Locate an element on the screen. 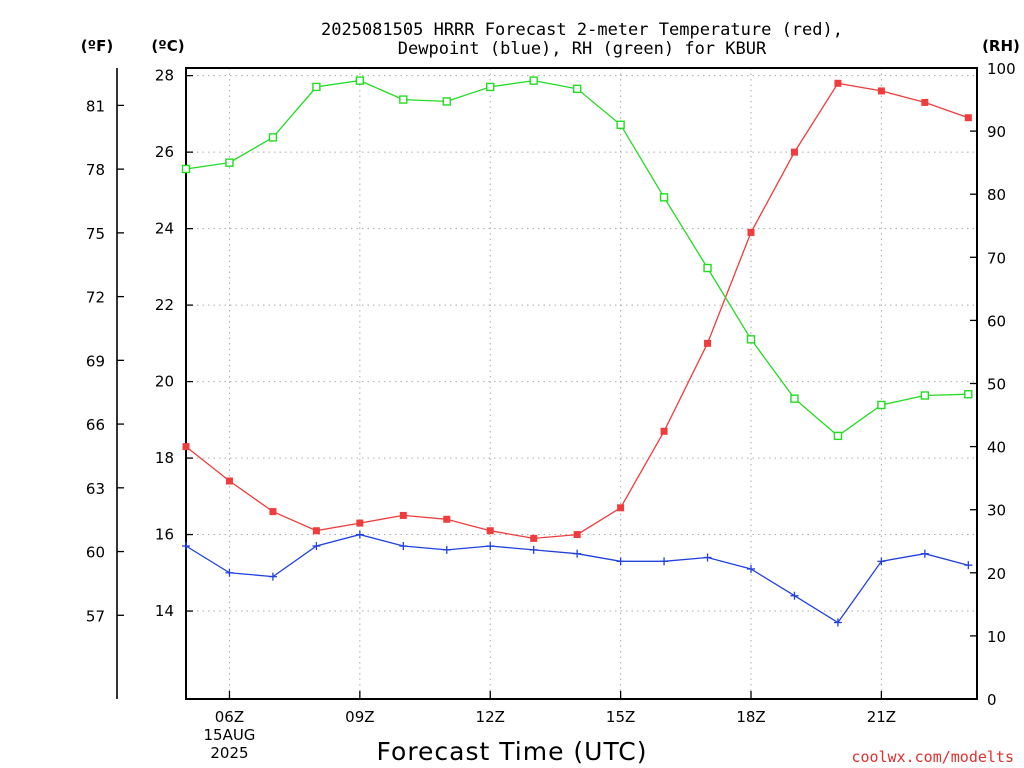  fahrenheit-unit-label: (ºF) is located at coordinates (97, 46).